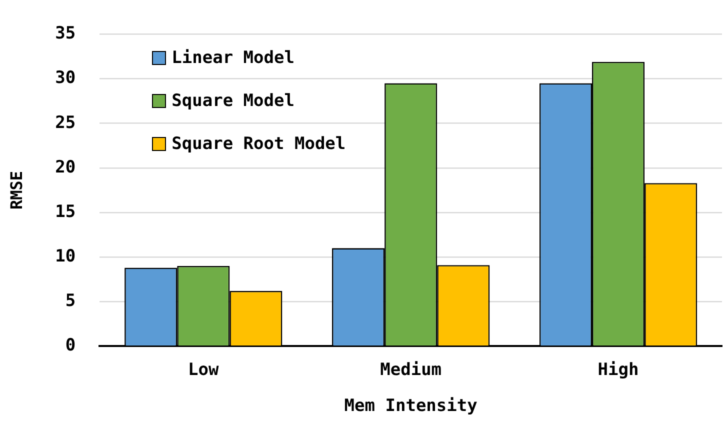 Image resolution: width=724 pixels, height=423 pixels. I want to click on x-tick-label: Low, so click(204, 370).